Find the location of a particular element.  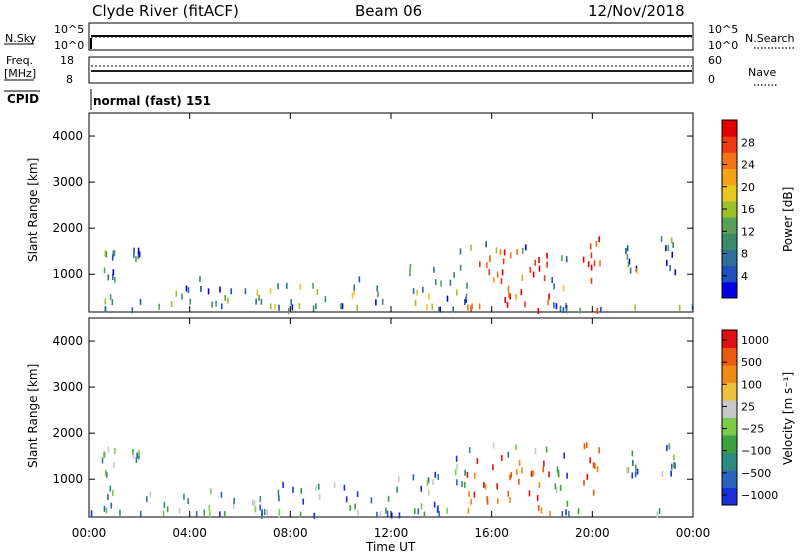

colorbar-tick-label: 25 is located at coordinates (748, 406).